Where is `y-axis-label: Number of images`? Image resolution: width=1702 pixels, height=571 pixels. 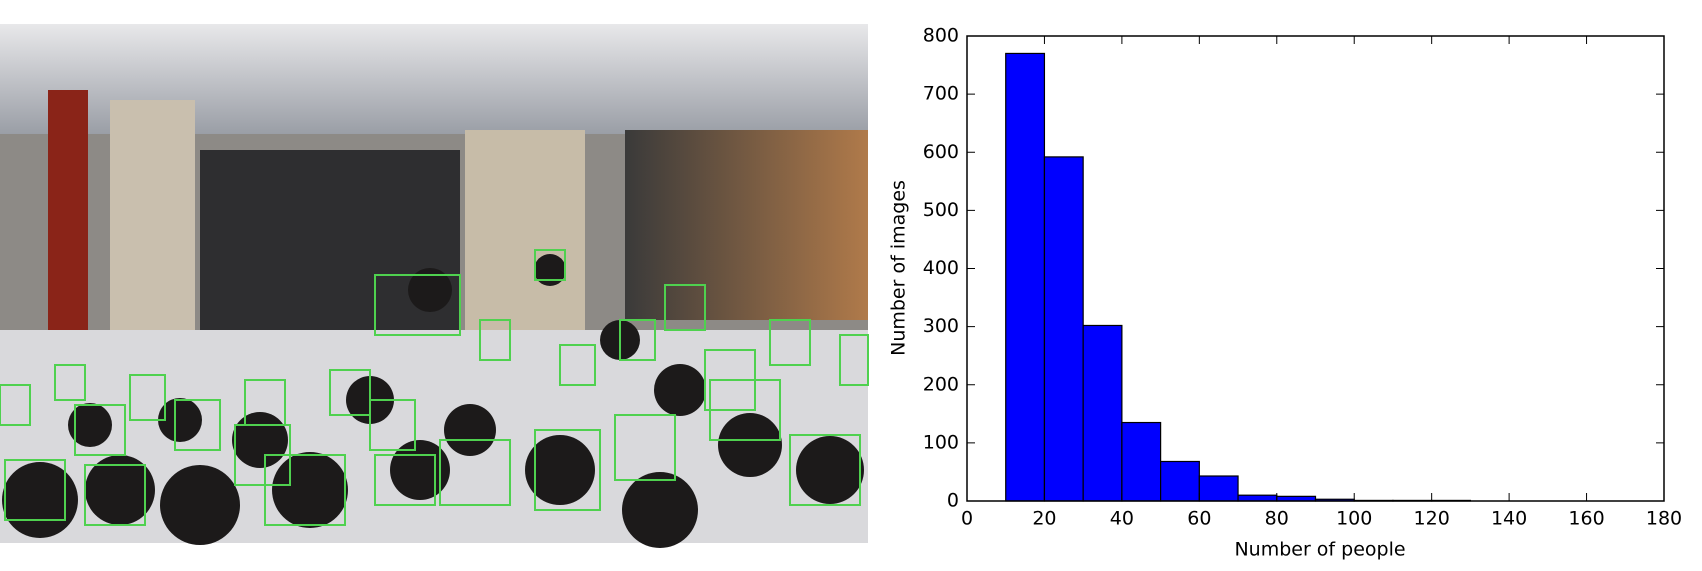 y-axis-label: Number of images is located at coordinates (899, 268).